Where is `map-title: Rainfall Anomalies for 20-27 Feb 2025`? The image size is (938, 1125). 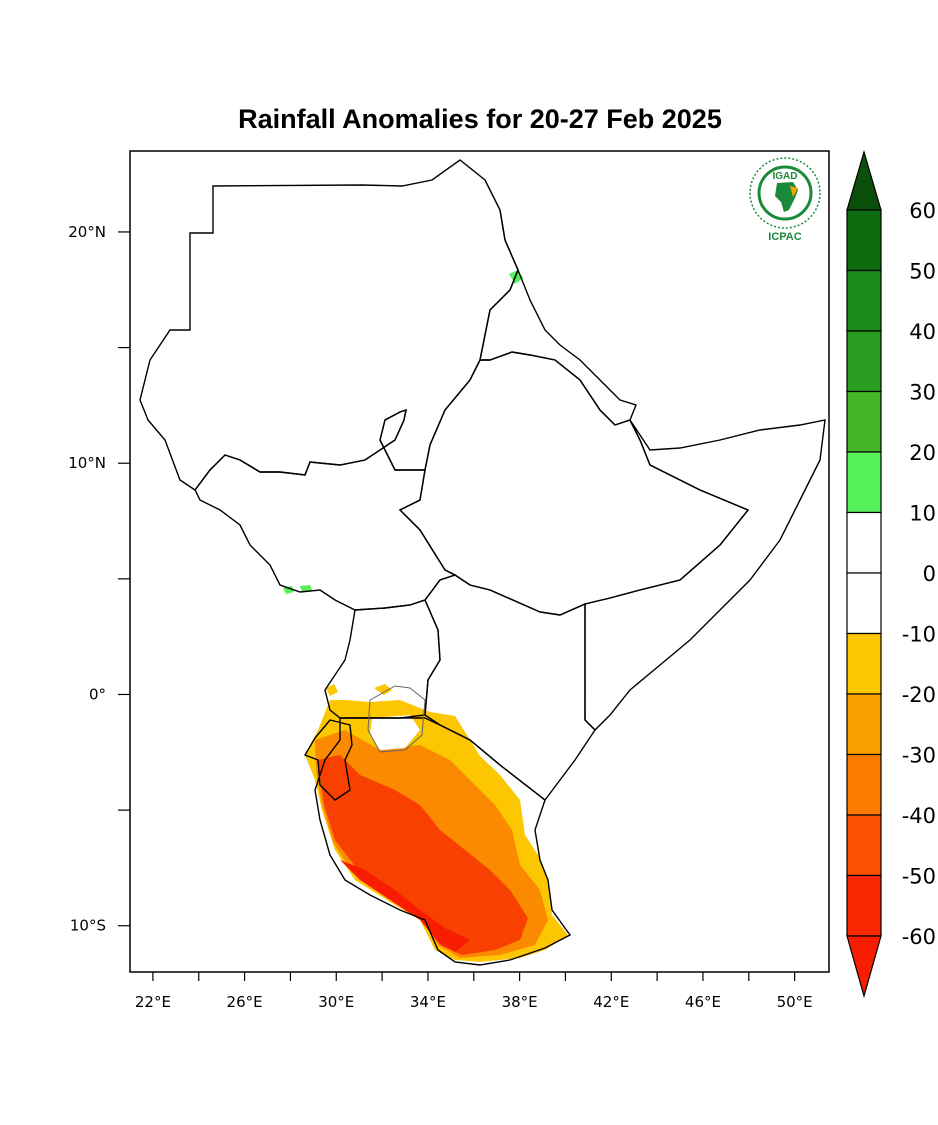
map-title: Rainfall Anomalies for 20-27 Feb 2025 is located at coordinates (480, 119).